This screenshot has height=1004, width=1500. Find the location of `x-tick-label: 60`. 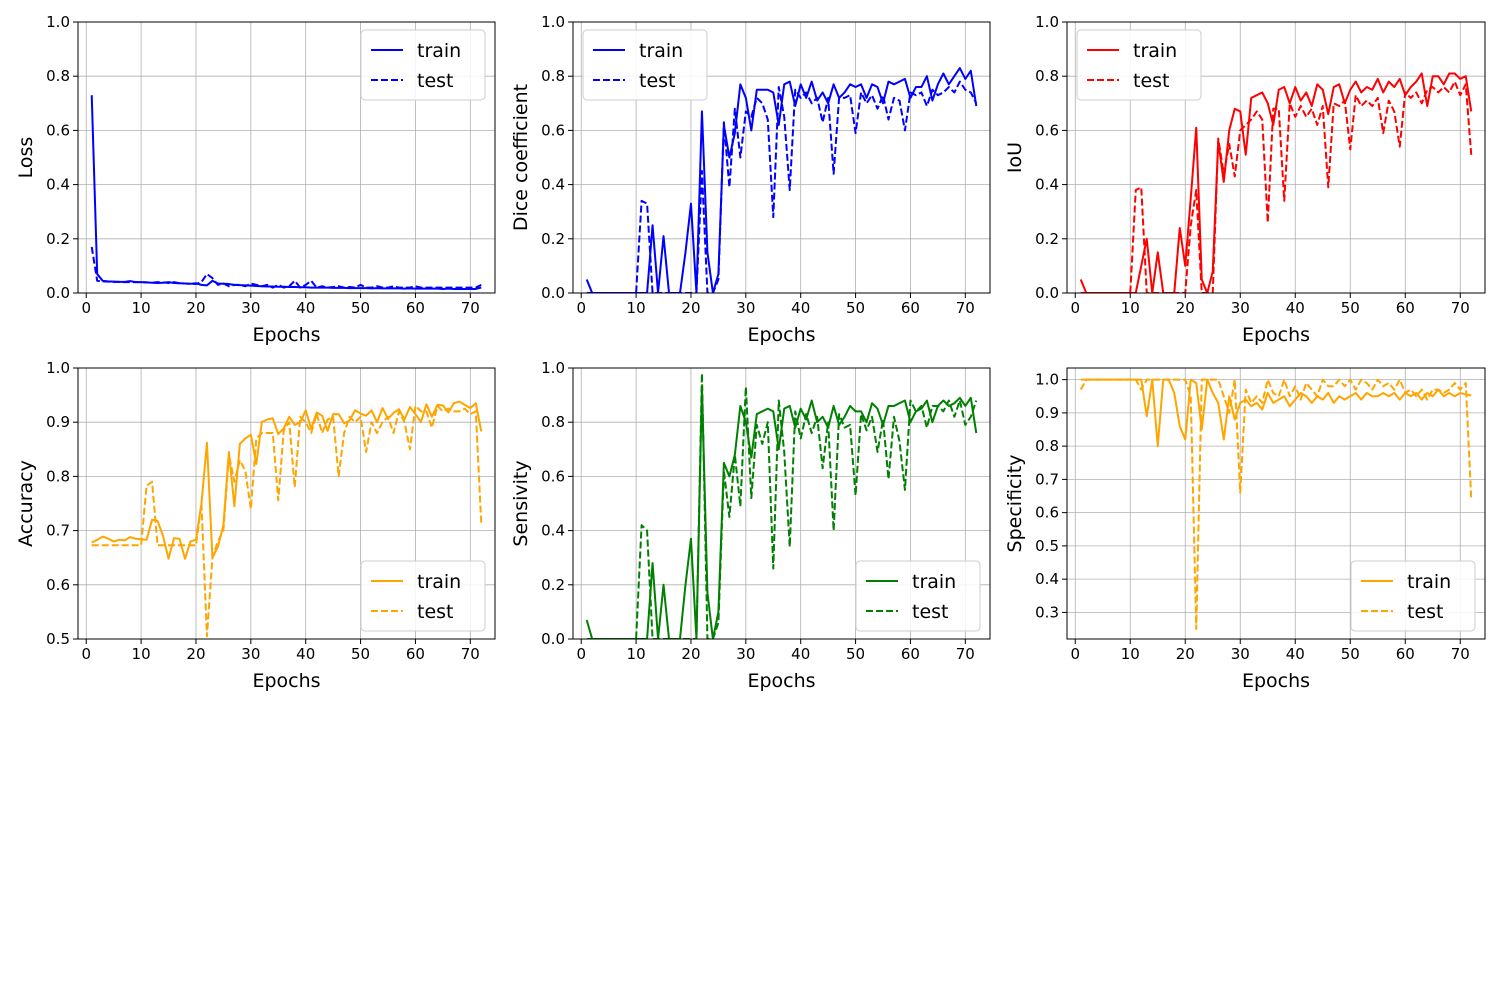

x-tick-label: 60 is located at coordinates (910, 654).